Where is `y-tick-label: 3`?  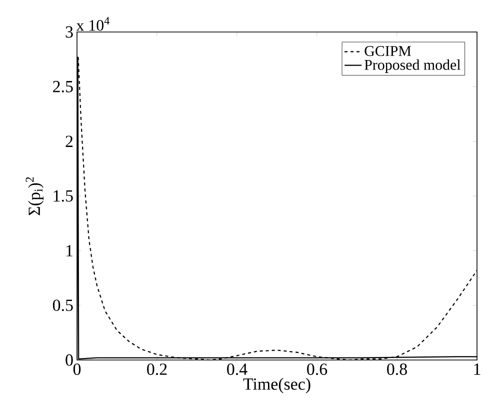
y-tick-label: 3 is located at coordinates (69, 32).